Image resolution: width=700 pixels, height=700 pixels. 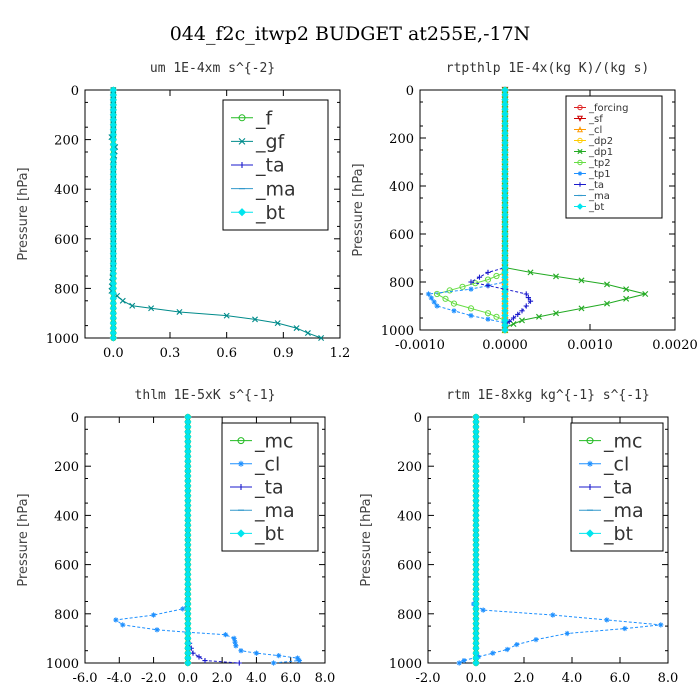 I want to click on legend-label: _sf, so click(x=595, y=119).